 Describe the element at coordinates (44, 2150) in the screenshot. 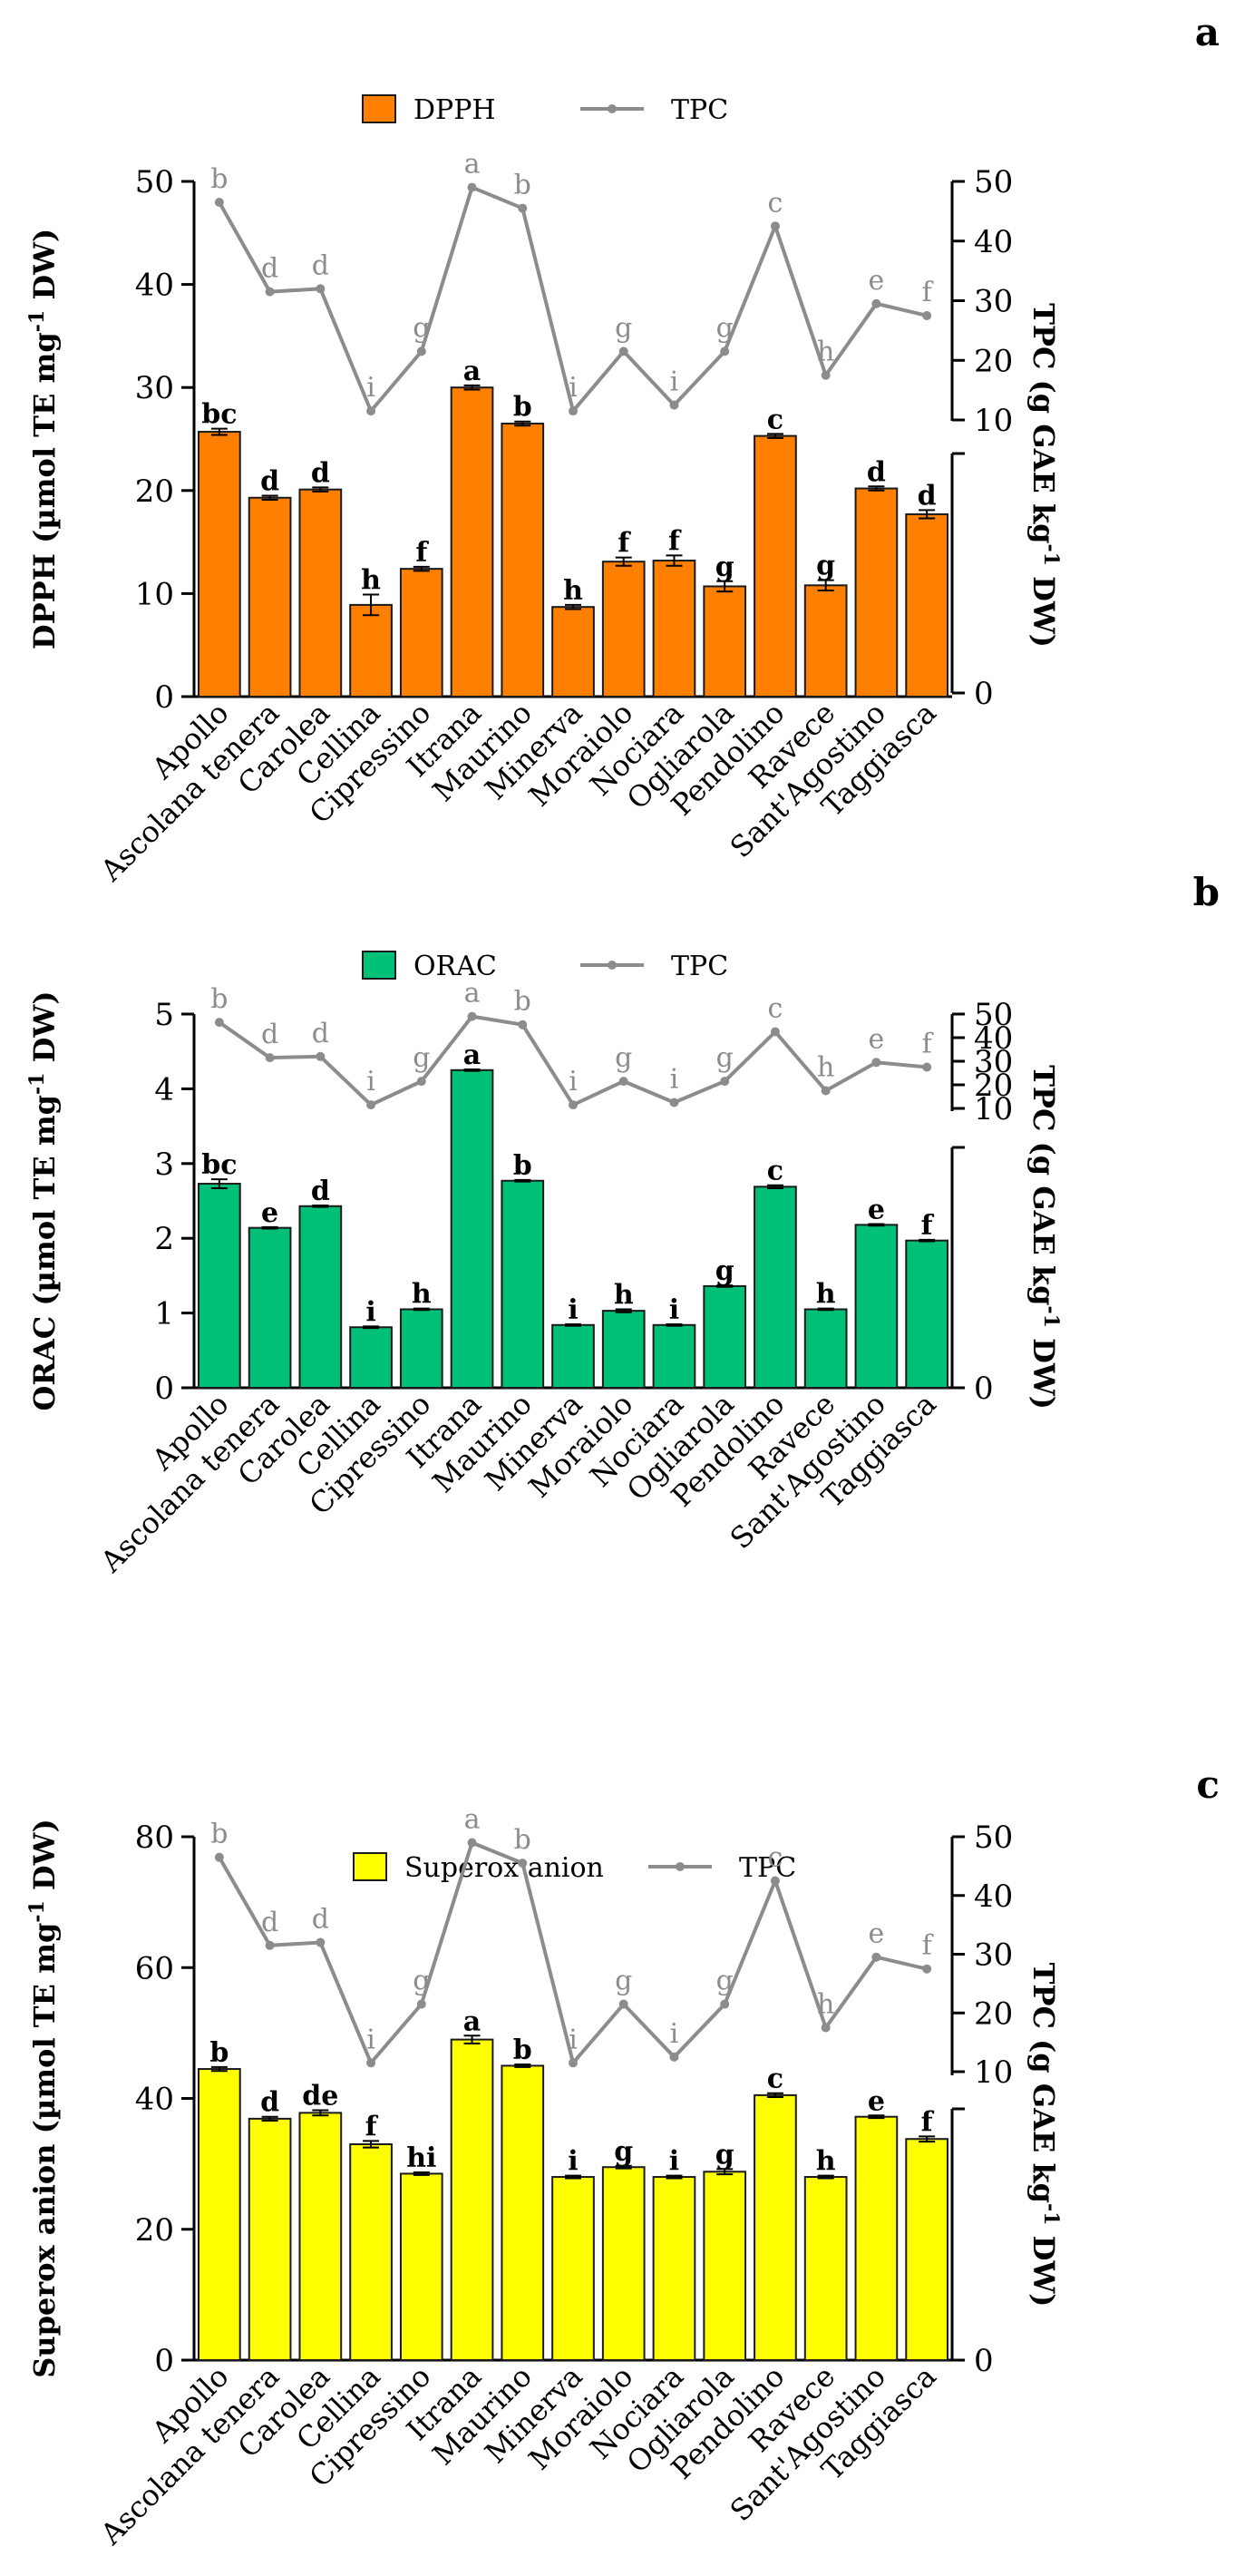

I see `left-axis-title-main: Superox anion (µmol TE mg` at that location.